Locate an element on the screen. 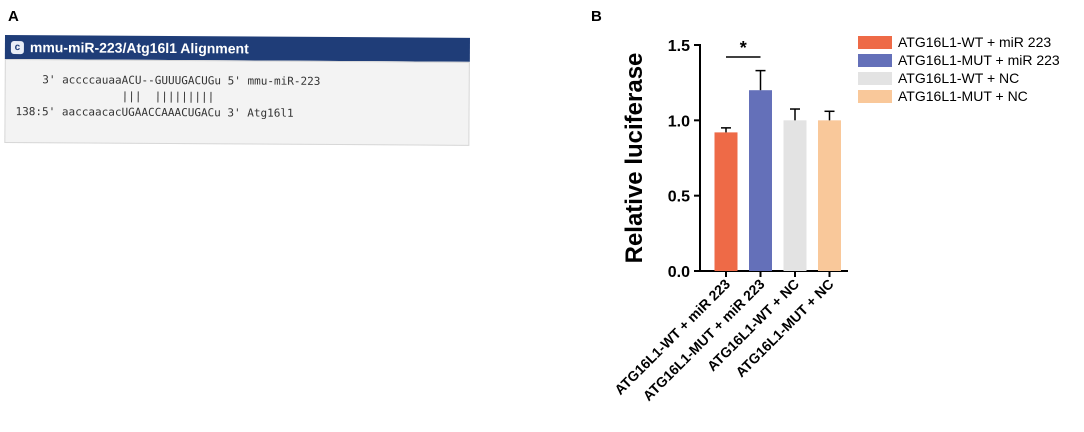 This screenshot has height=432, width=1084. y-tick-label: 0.0 is located at coordinates (679, 272).